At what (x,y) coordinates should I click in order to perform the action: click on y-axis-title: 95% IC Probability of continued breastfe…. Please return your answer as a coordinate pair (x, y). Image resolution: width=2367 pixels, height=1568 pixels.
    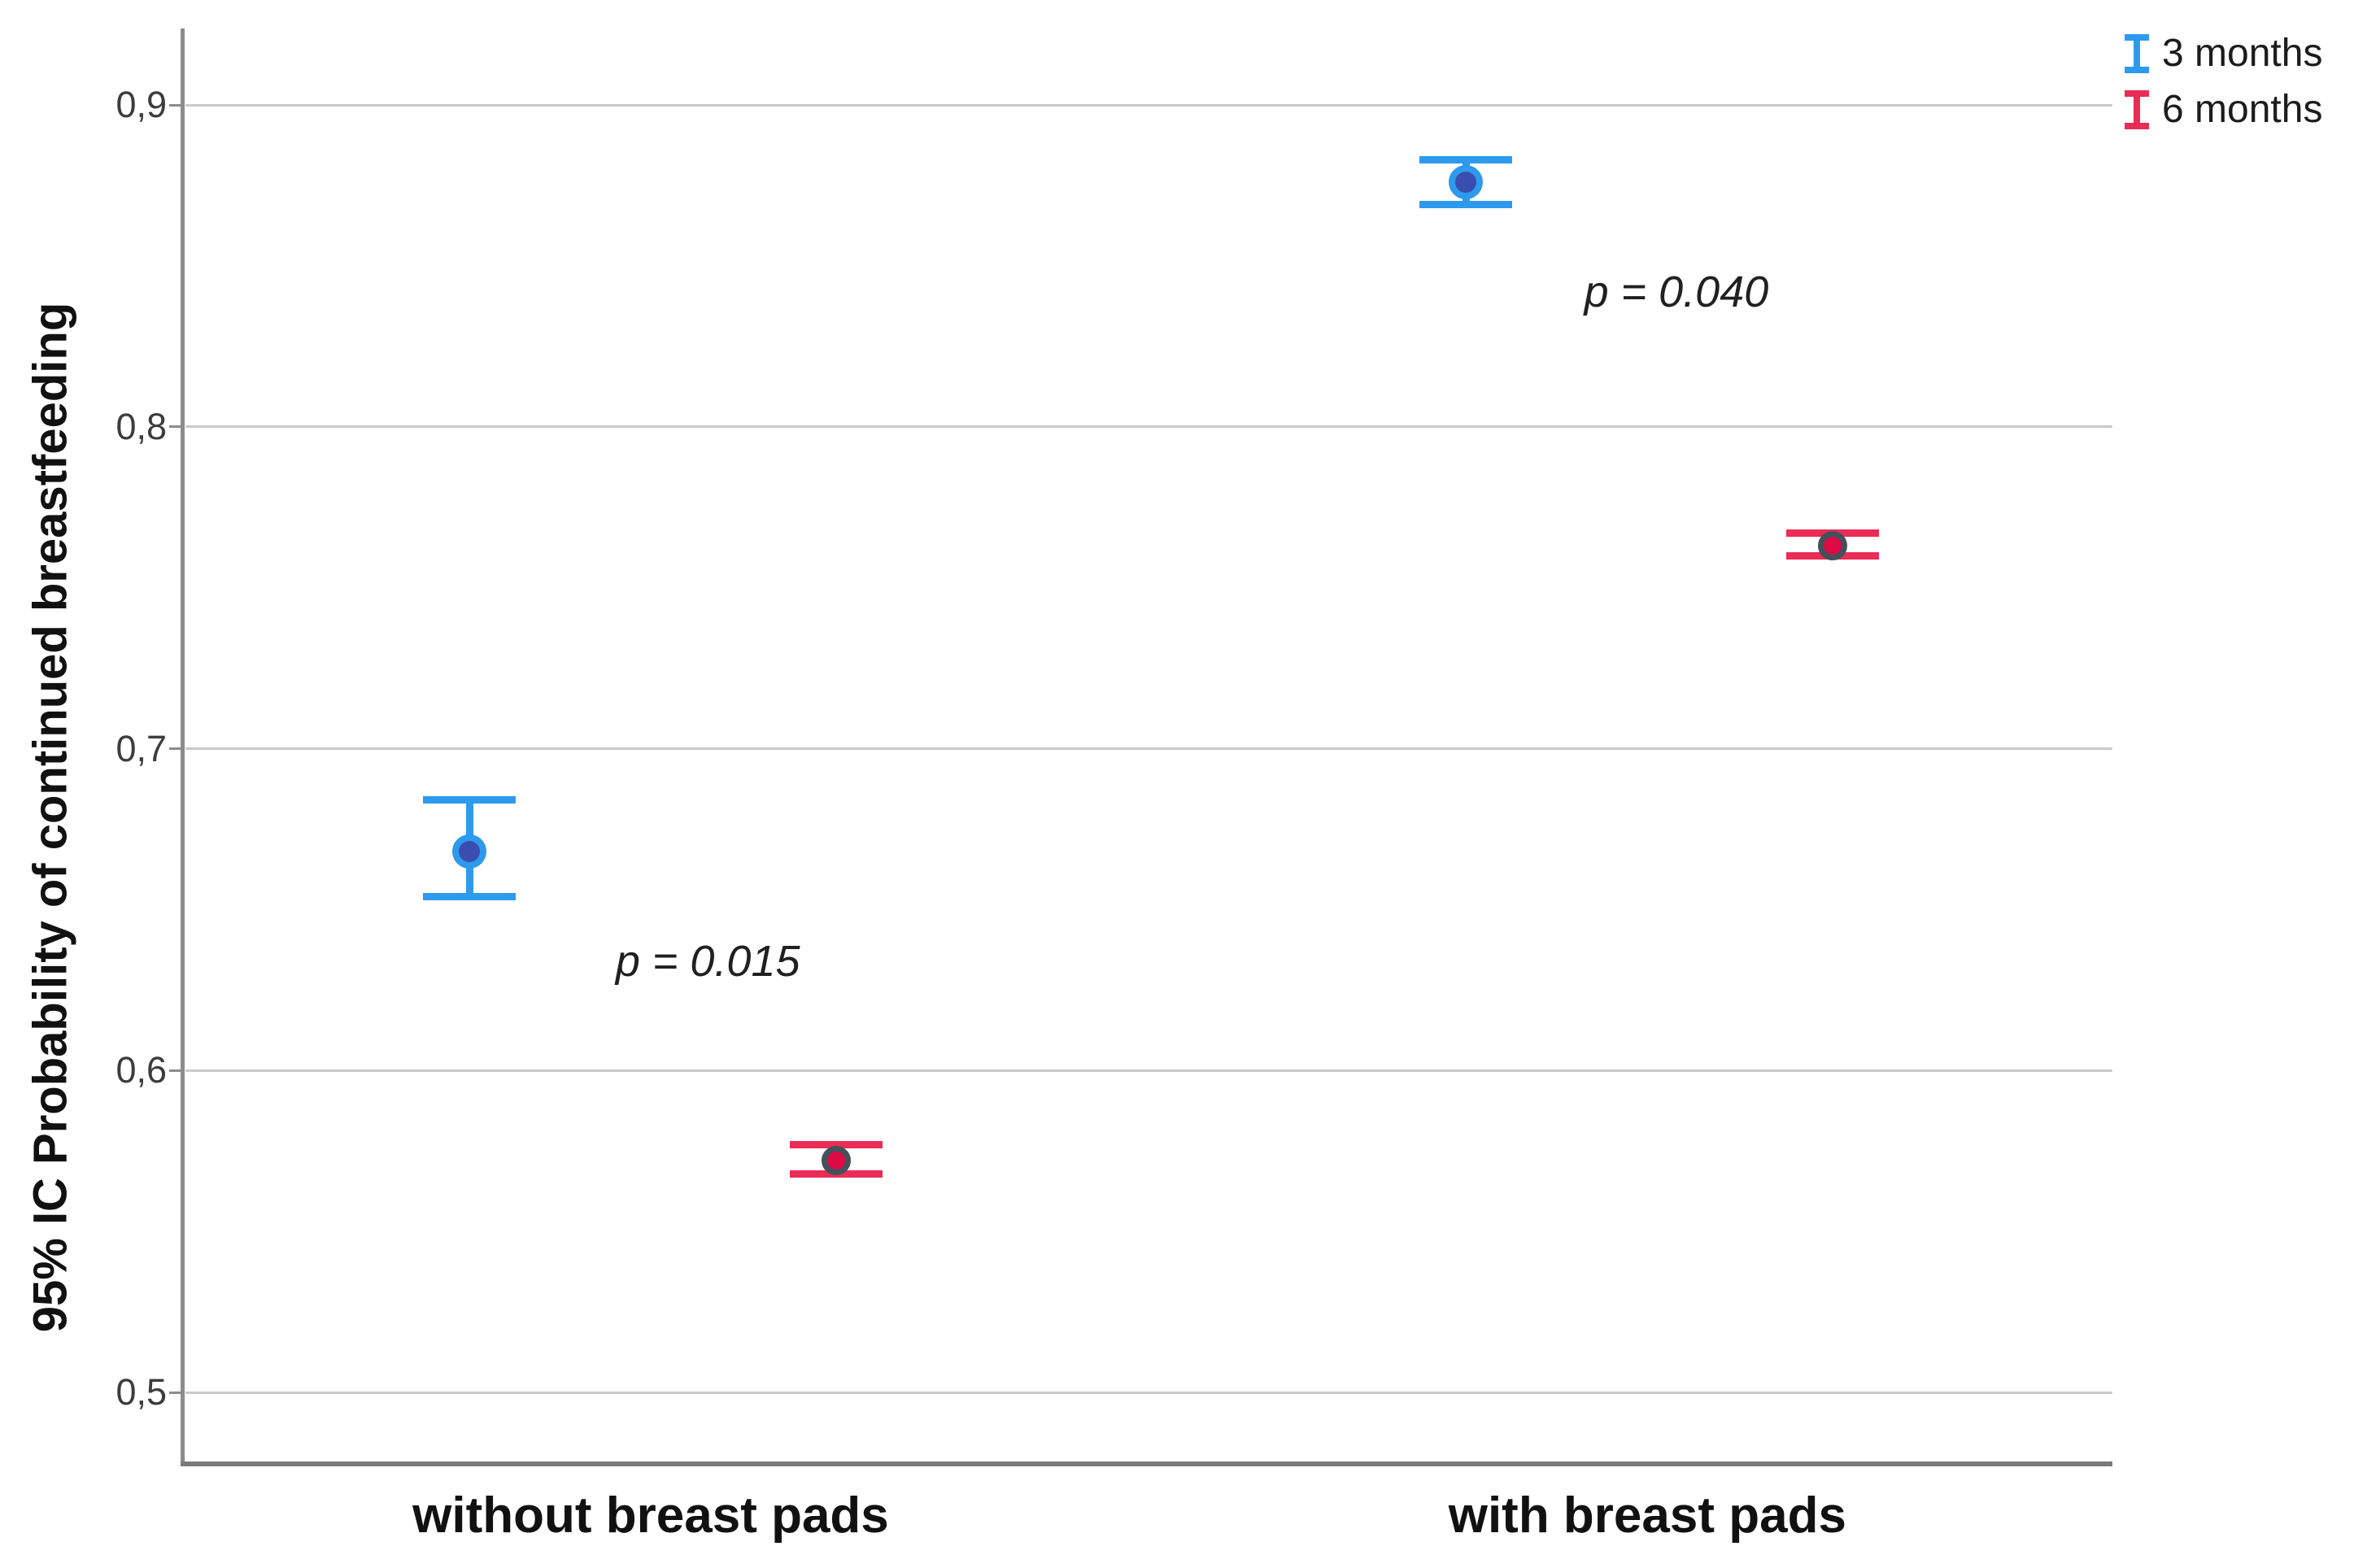
    Looking at the image, I should click on (50, 817).